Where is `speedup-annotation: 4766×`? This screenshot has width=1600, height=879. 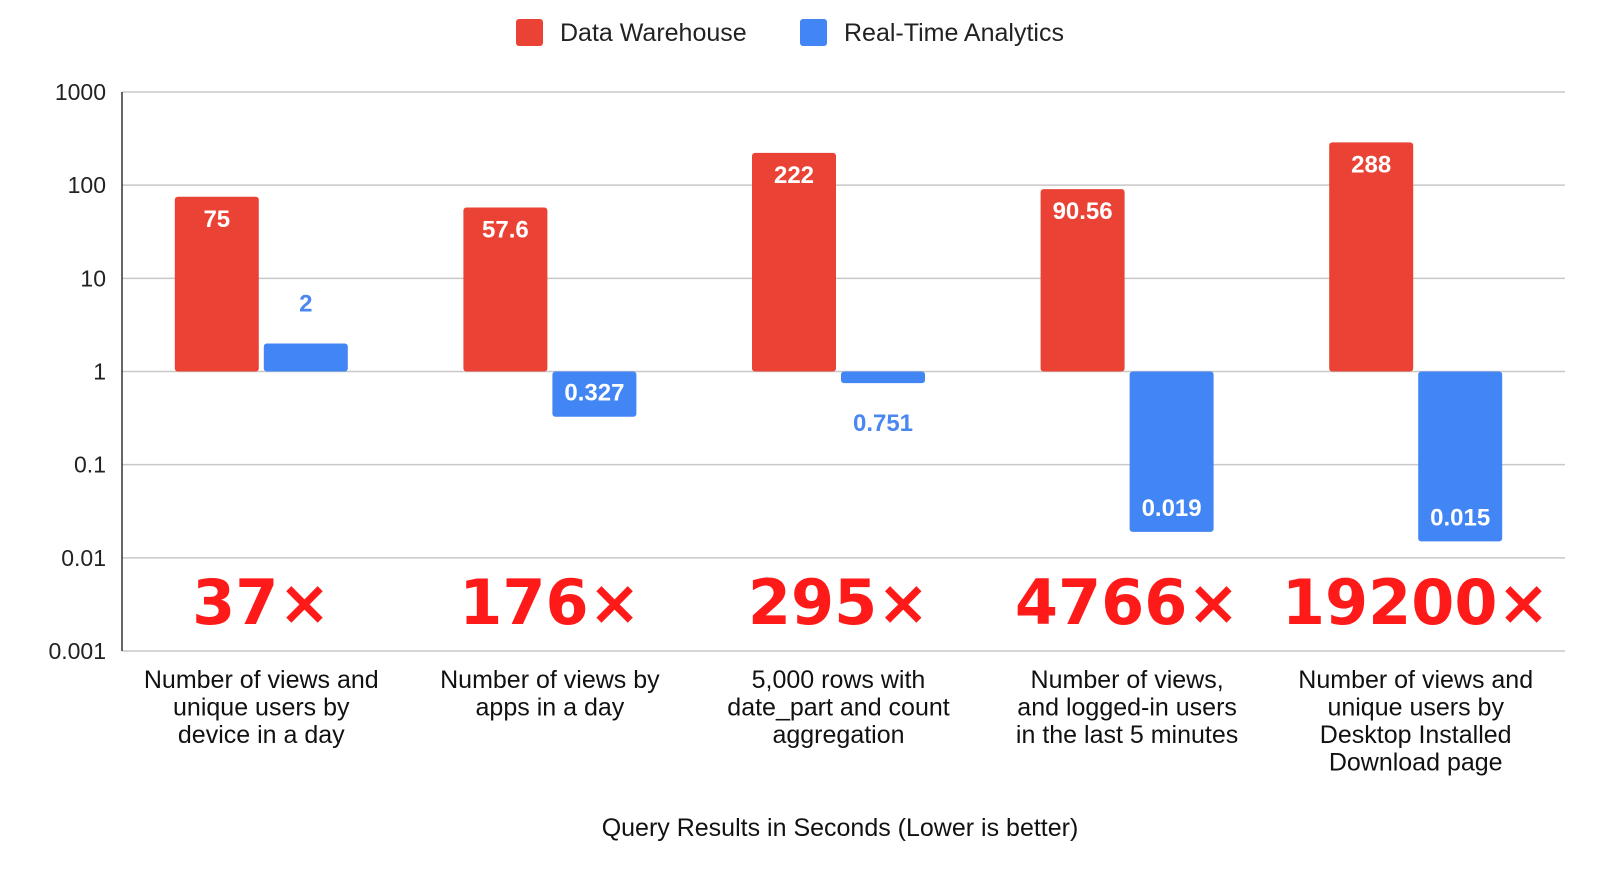 speedup-annotation: 4766× is located at coordinates (1127, 602).